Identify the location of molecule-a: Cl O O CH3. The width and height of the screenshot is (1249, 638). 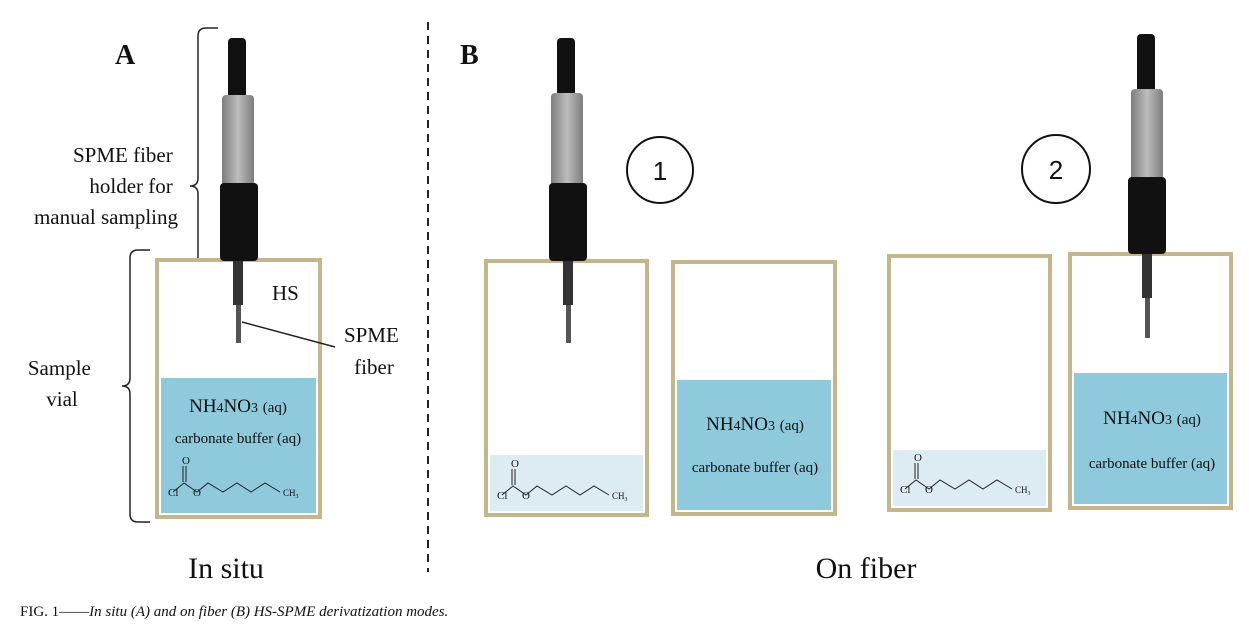
(233, 477).